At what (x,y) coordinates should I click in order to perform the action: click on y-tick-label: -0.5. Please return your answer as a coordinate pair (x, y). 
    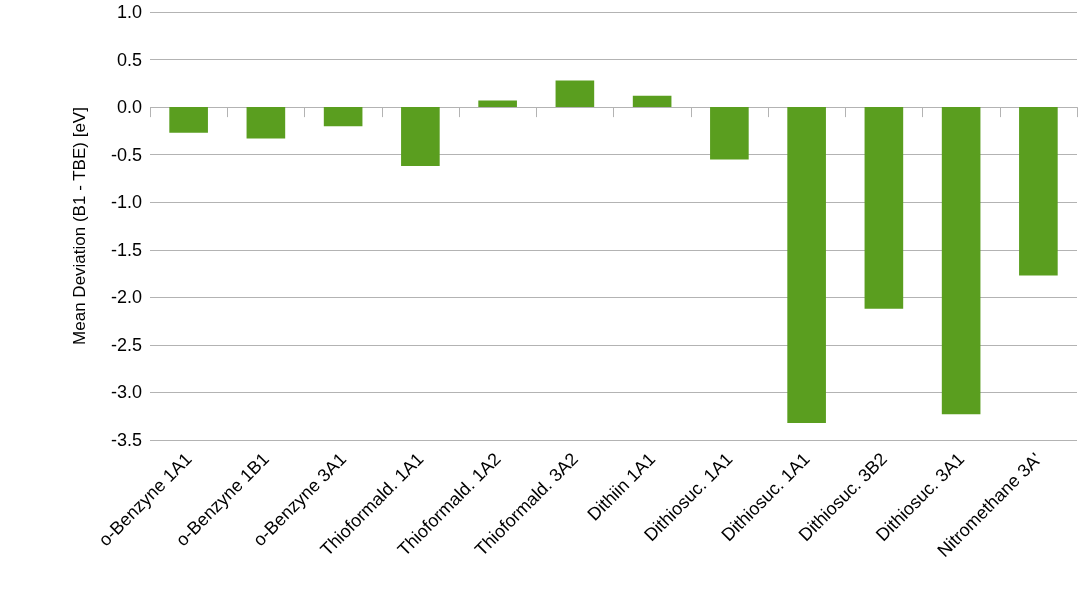
    Looking at the image, I should click on (126, 154).